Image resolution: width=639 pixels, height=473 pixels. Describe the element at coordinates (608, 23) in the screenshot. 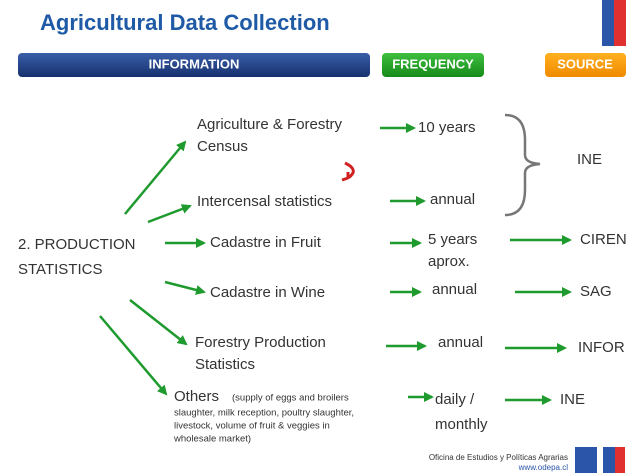

I see `flag-blue` at that location.